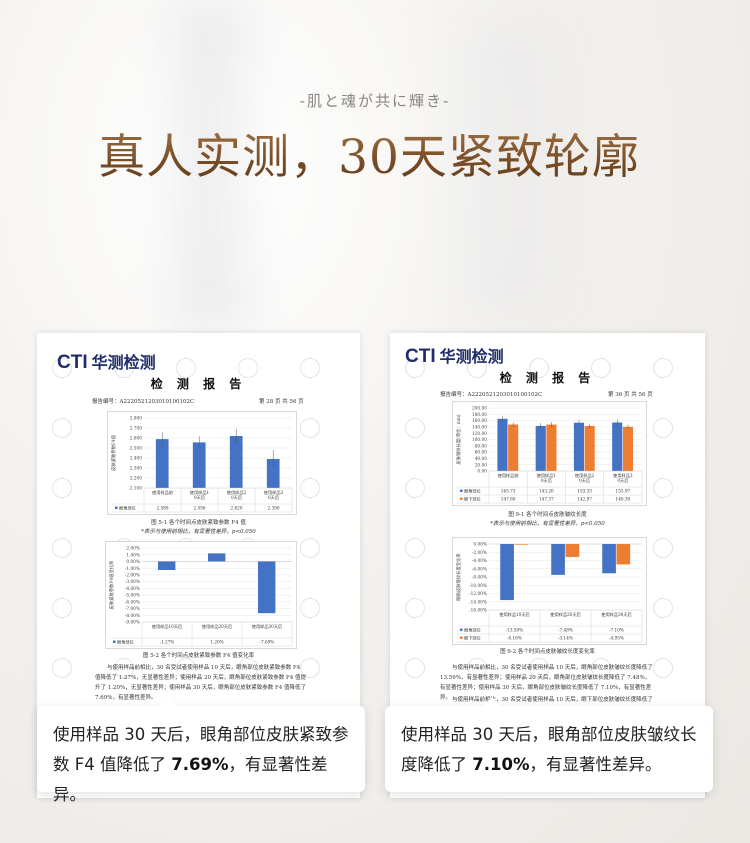 The image size is (750, 843). What do you see at coordinates (72, 362) in the screenshot?
I see `logo-mark: CTI` at bounding box center [72, 362].